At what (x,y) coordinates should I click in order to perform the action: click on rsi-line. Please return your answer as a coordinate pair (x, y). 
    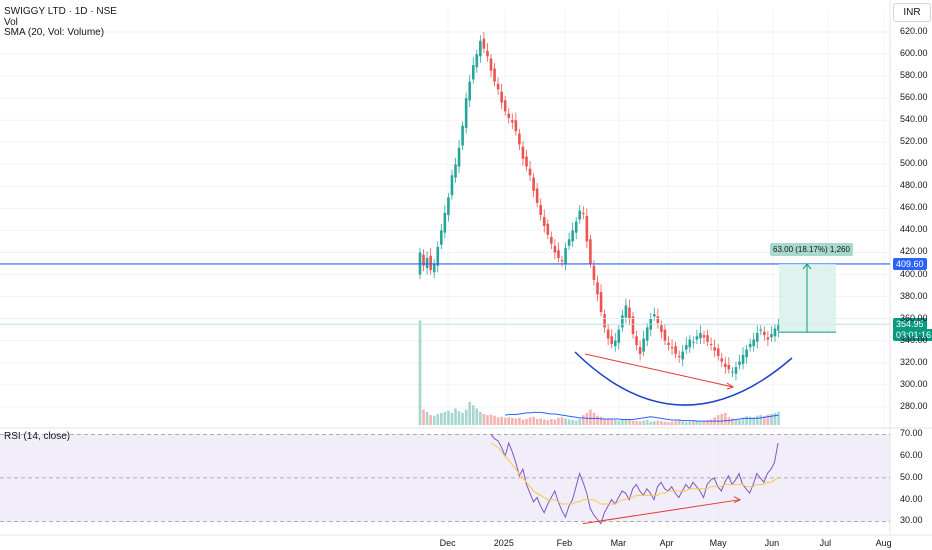
    Looking at the image, I should click on (634, 479).